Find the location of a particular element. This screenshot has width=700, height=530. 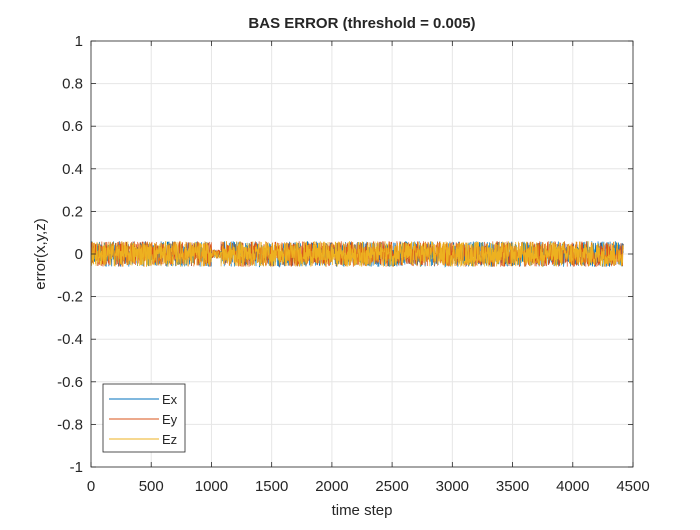

series-layer is located at coordinates (357, 254).